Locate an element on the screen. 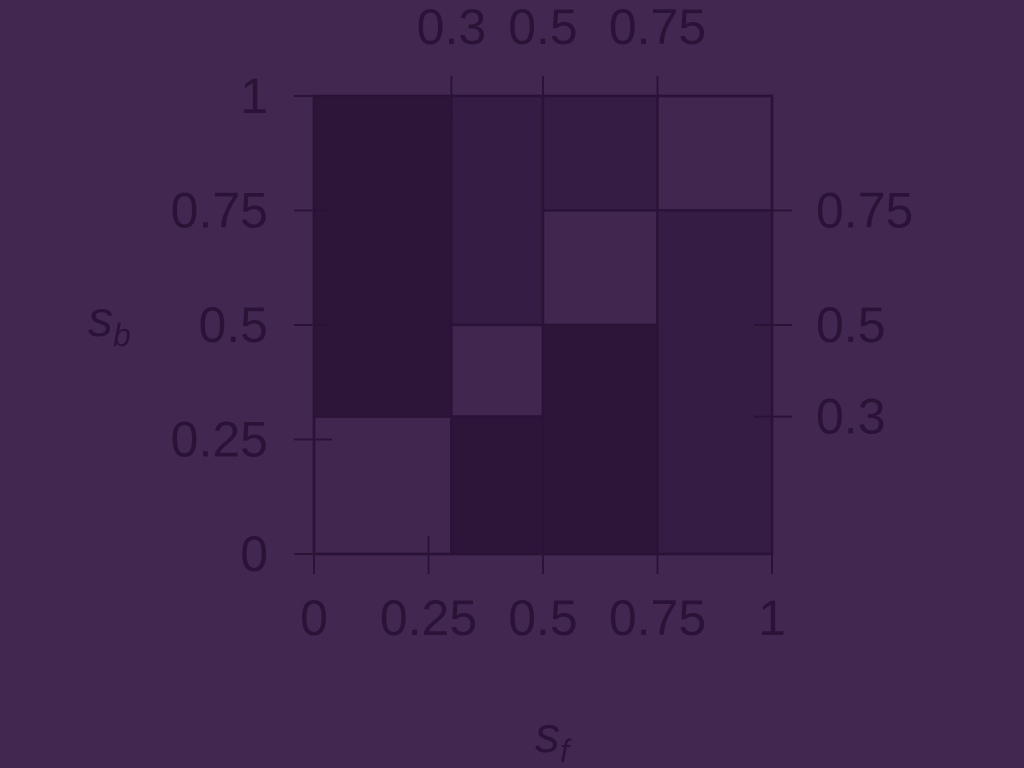  x-axis-label: sf is located at coordinates (553, 737).